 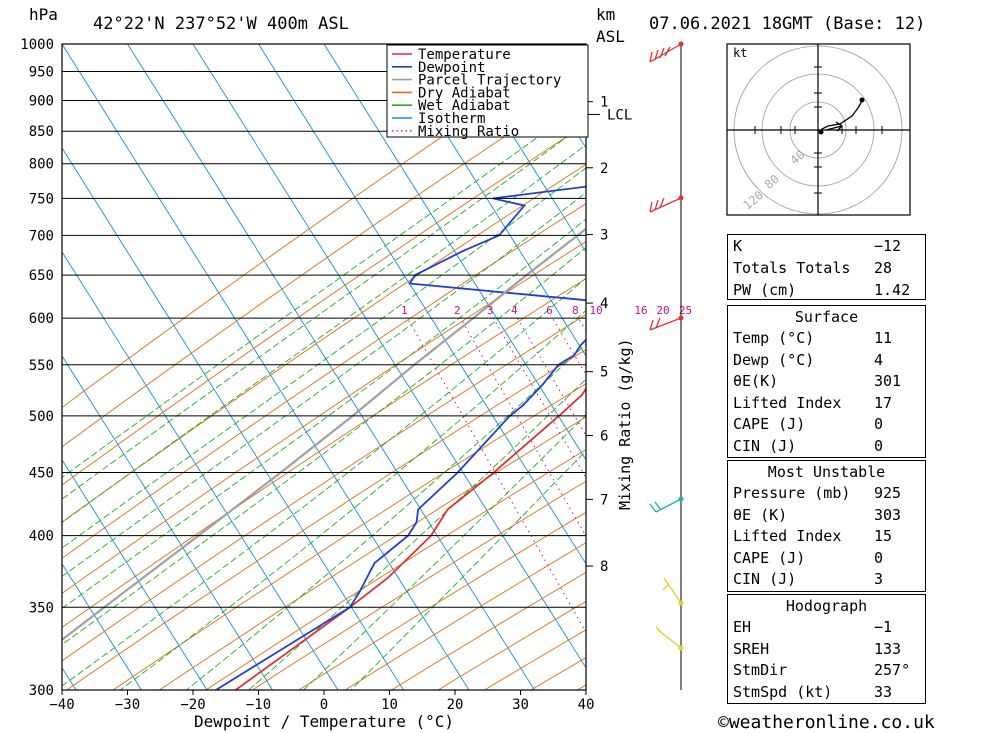 What do you see at coordinates (826, 606) in the screenshot?
I see `hodograph-table-title: Hodograph` at bounding box center [826, 606].